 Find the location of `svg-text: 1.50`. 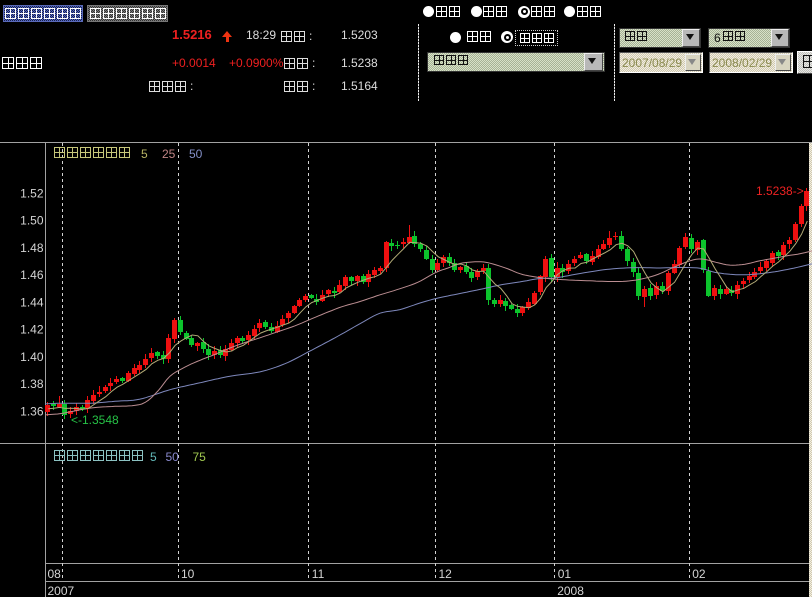

svg-text: 1.50 is located at coordinates (32, 221).